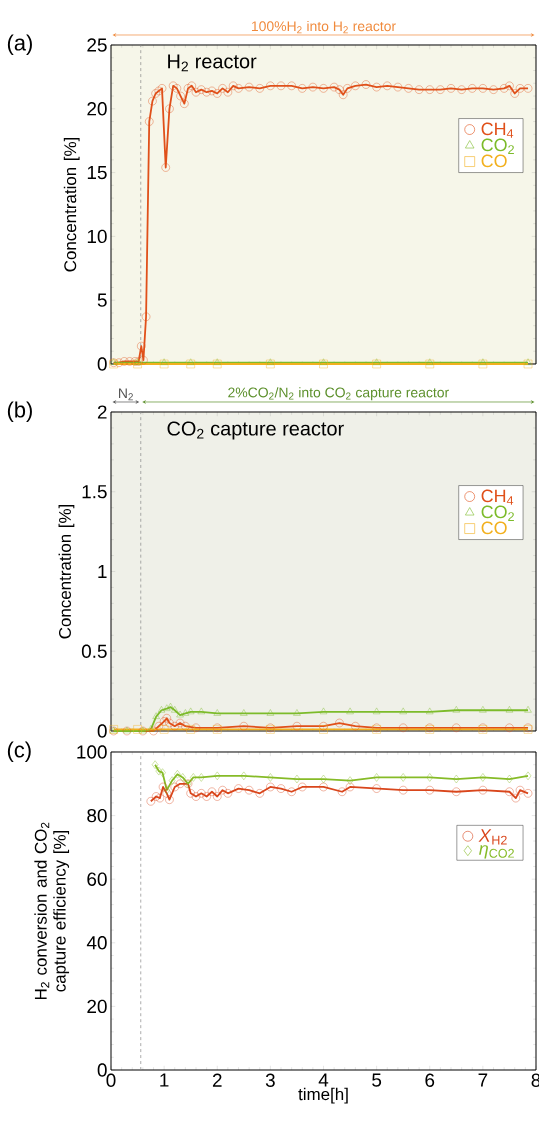  I want to click on x-axis-title: time[h], so click(323, 1095).